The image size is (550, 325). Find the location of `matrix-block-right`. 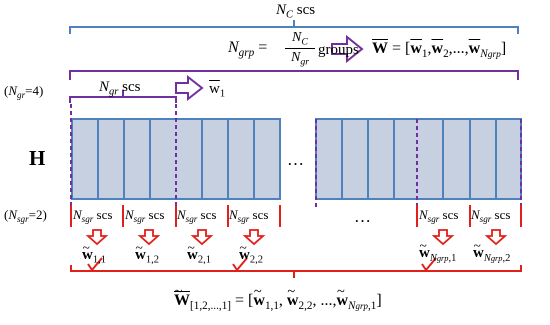

matrix-block-right is located at coordinates (418, 159).